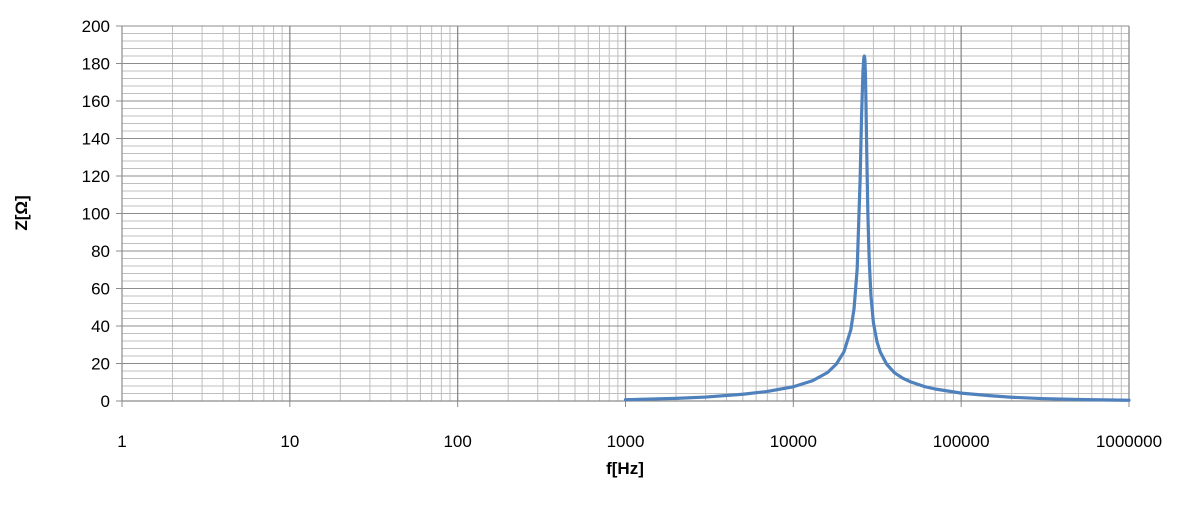 The height and width of the screenshot is (509, 1189). Describe the element at coordinates (96, 101) in the screenshot. I see `y-tick-label: 160` at that location.